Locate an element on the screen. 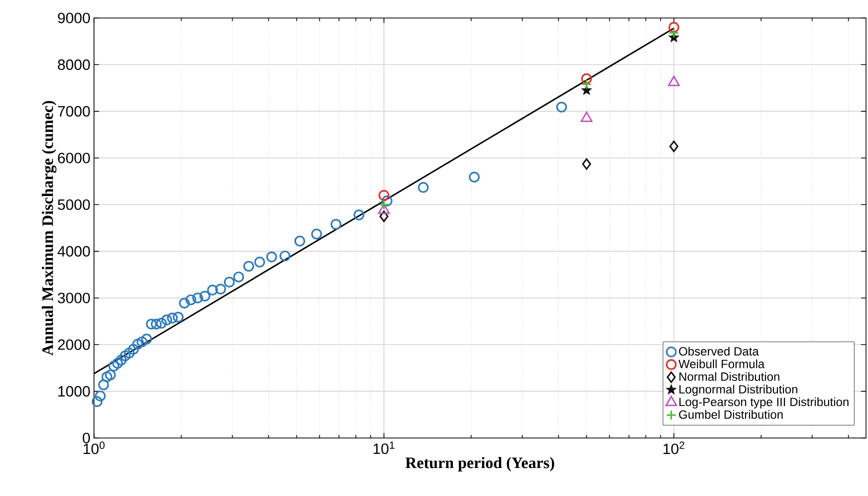  x-tick-label: 10$^{0}$ is located at coordinates (94, 448).